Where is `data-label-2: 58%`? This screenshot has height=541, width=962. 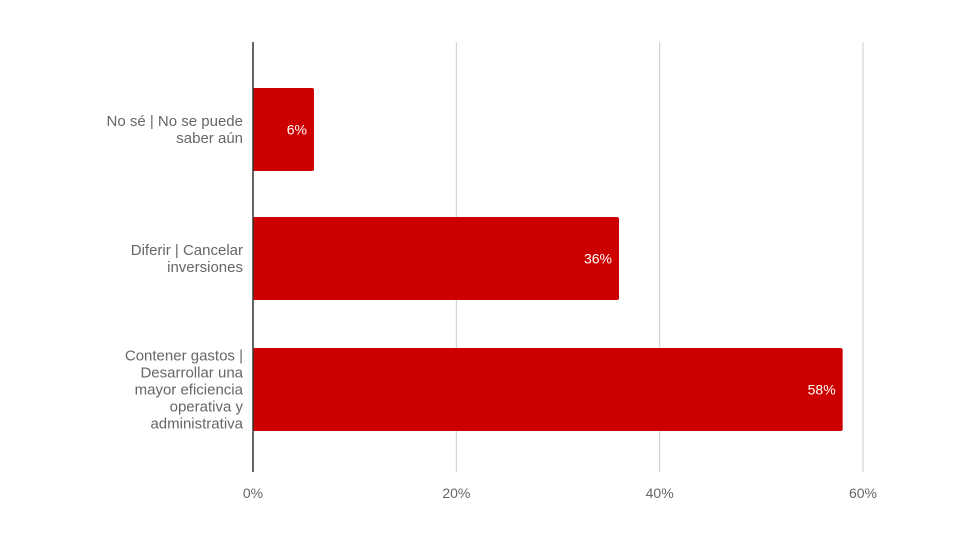 data-label-2: 58% is located at coordinates (822, 390).